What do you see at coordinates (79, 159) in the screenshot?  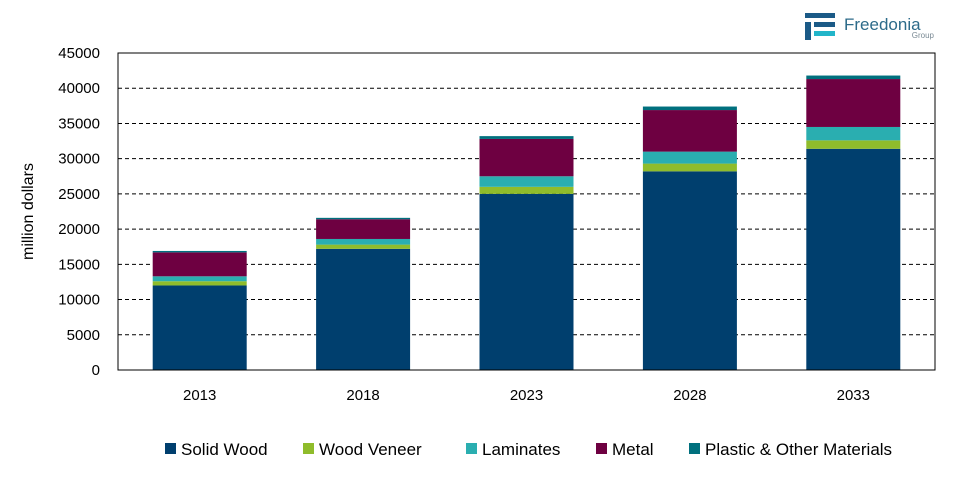 I see `y-tick-label: 30000` at bounding box center [79, 159].